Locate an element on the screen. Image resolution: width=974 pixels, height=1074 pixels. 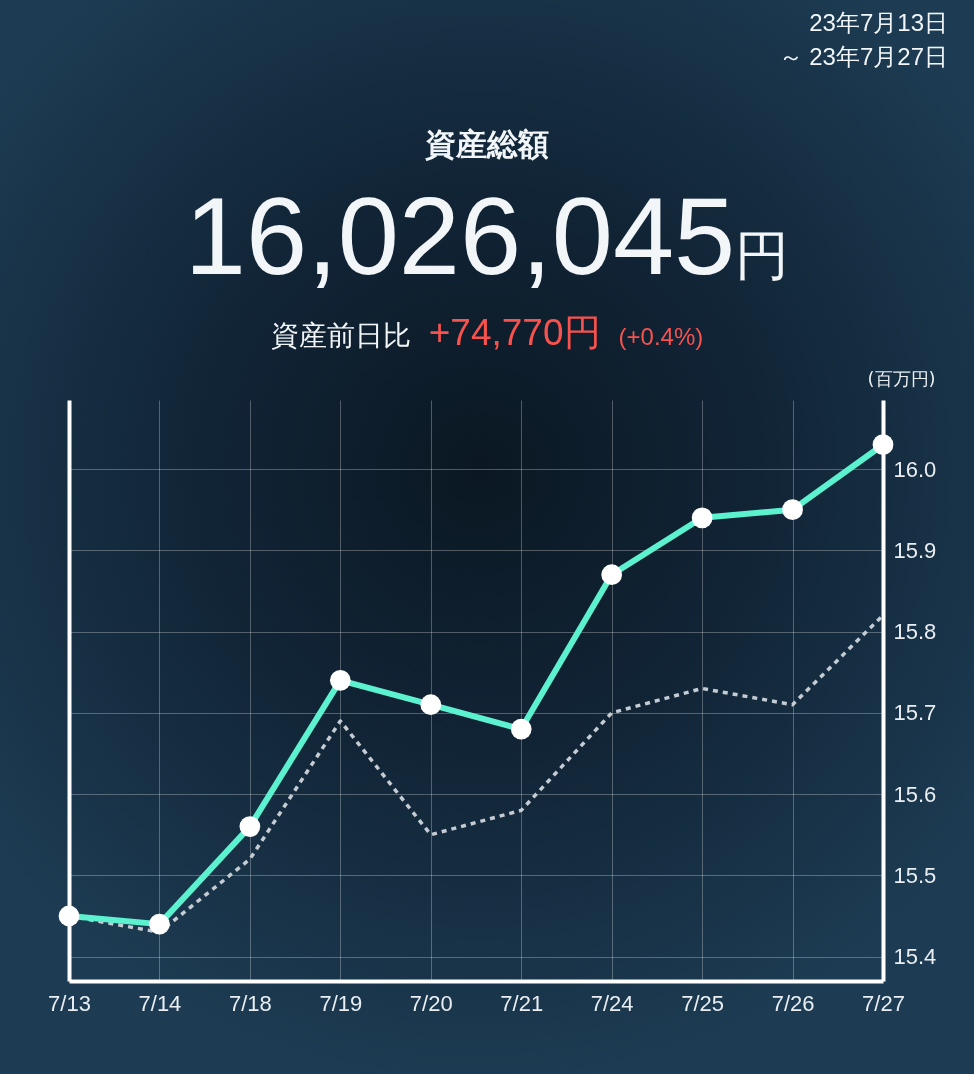
x-tick-label: 7/27 is located at coordinates (883, 1003).